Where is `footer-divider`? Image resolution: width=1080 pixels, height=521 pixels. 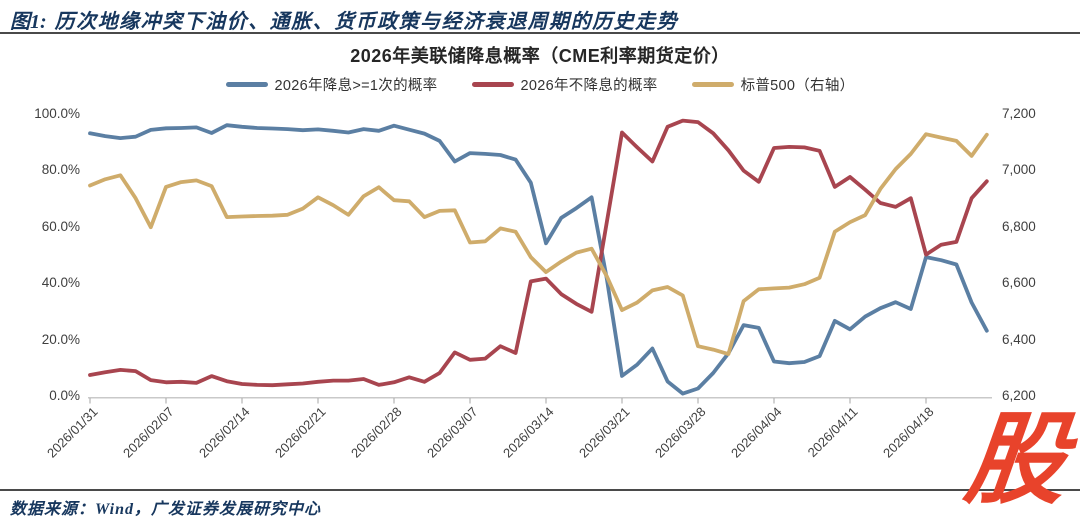
footer-divider is located at coordinates (540, 490).